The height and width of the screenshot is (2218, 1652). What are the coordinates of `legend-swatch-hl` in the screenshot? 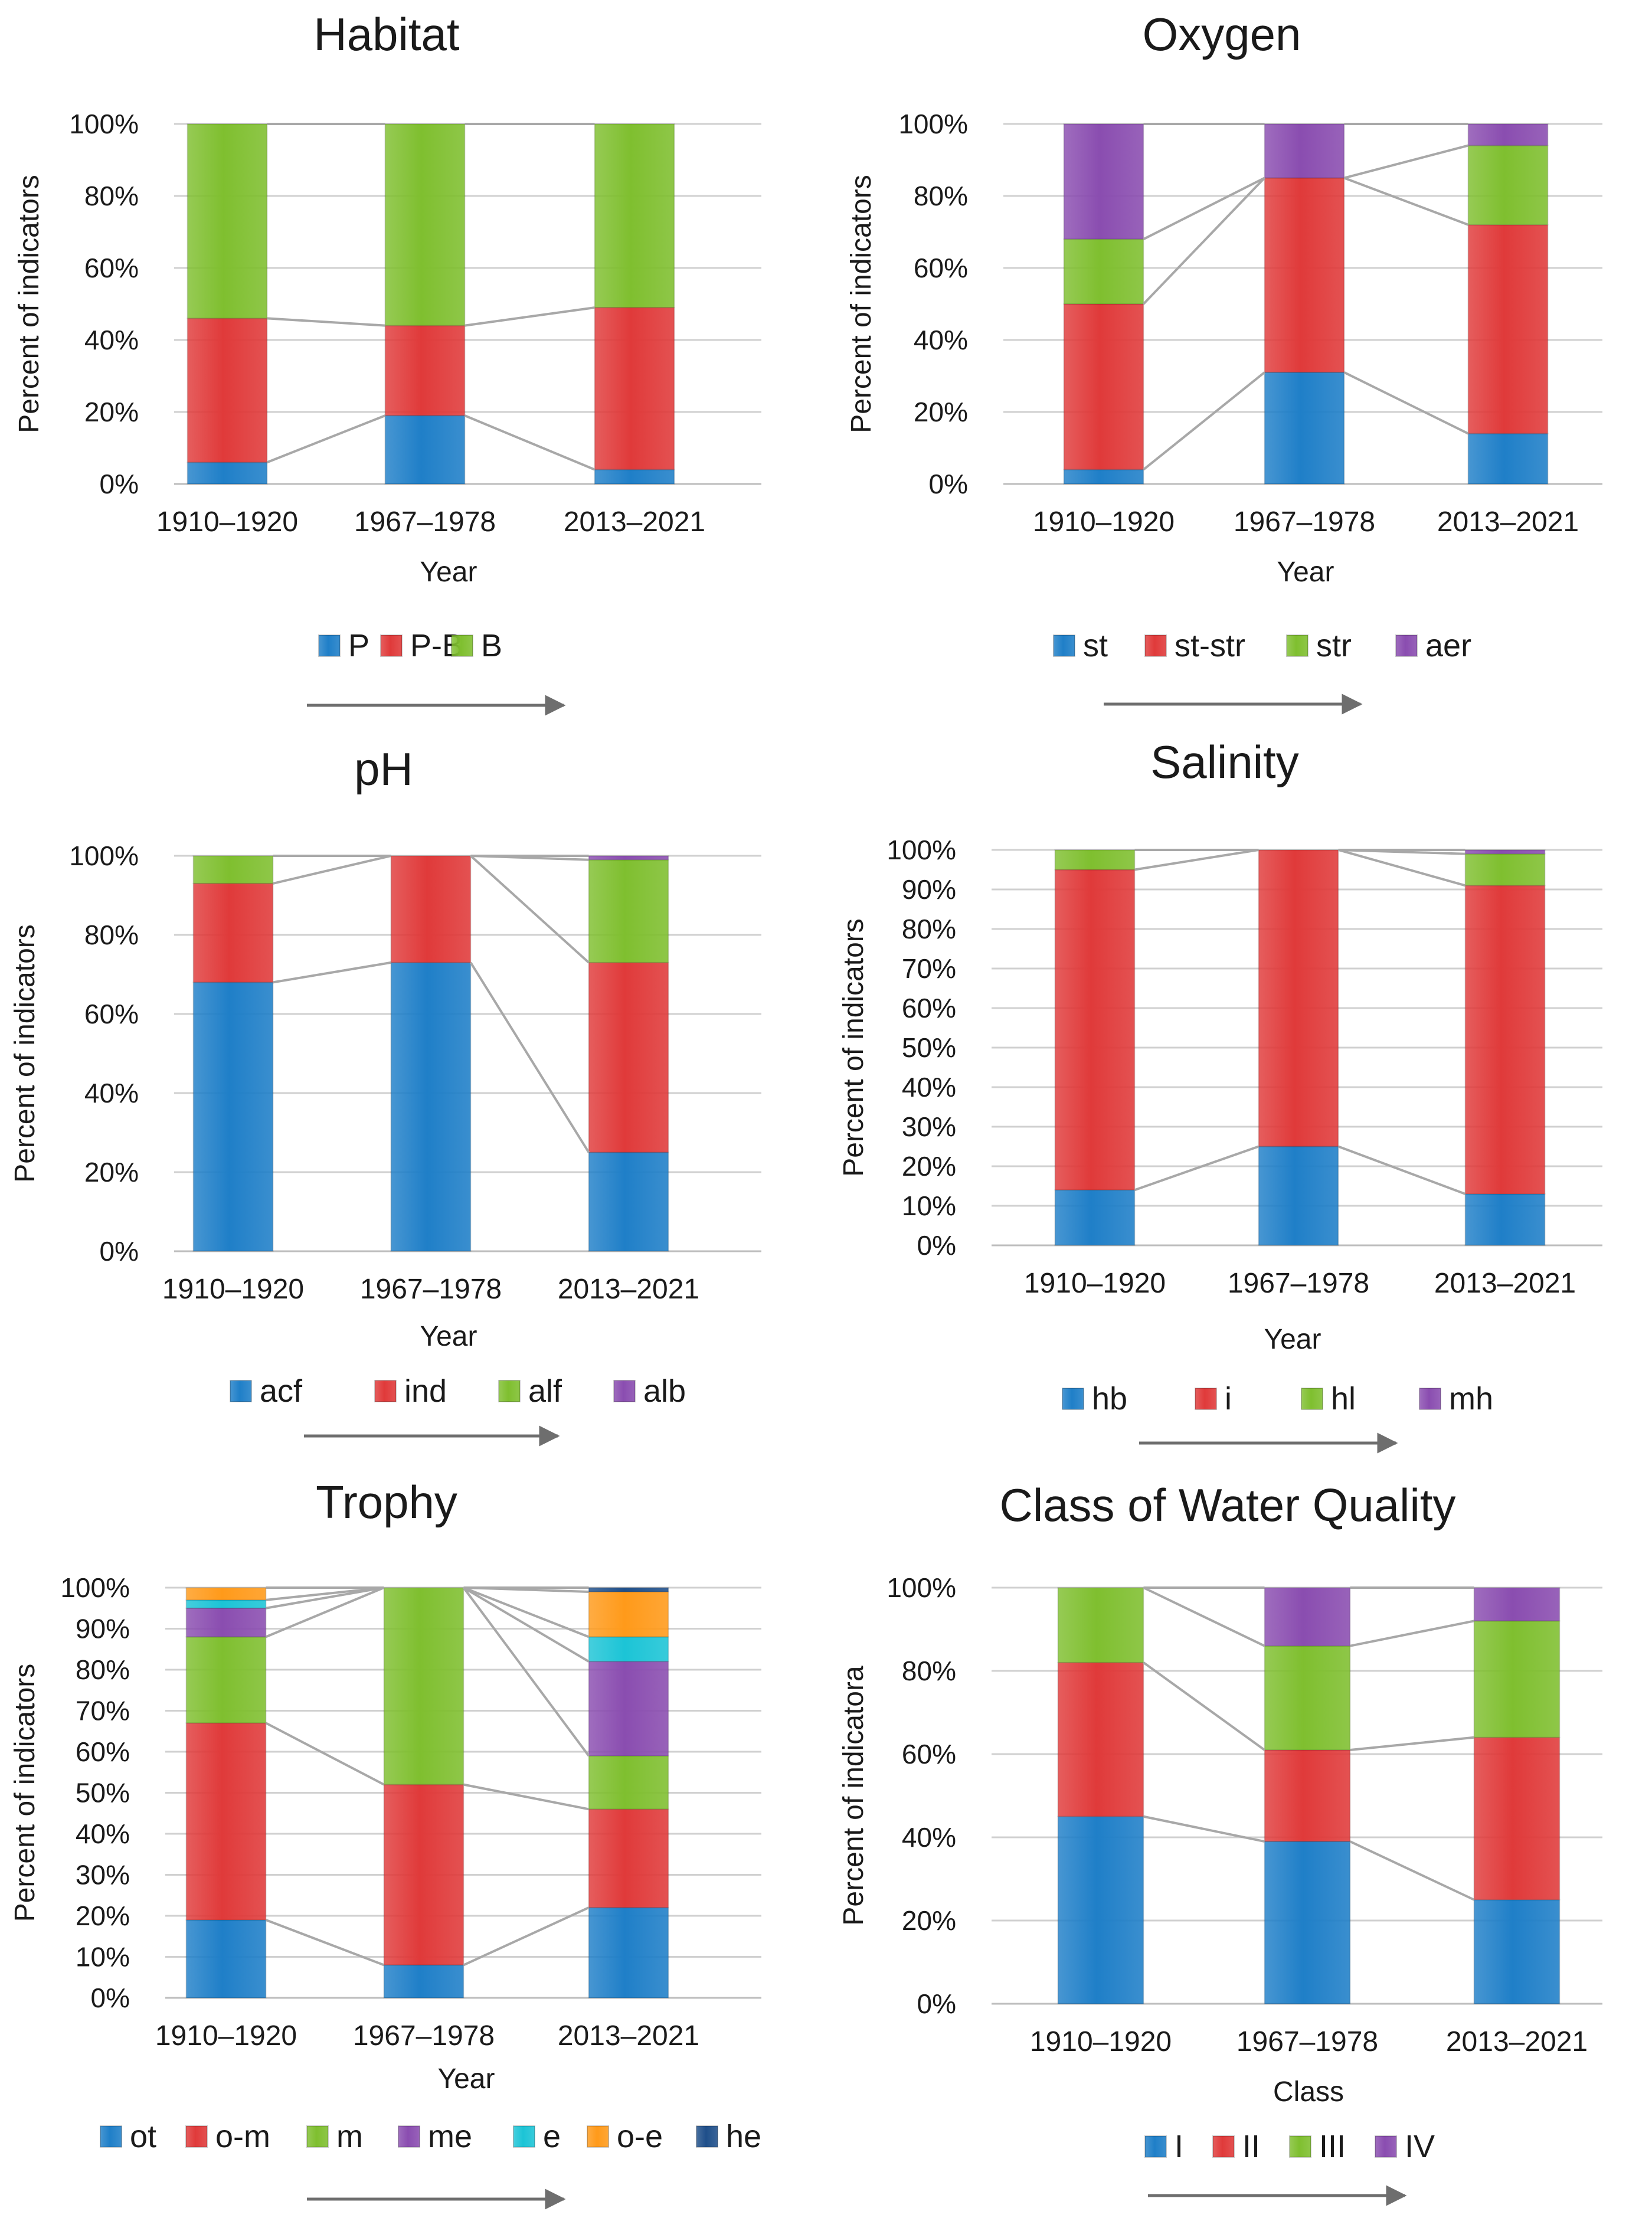 It's located at (1312, 1399).